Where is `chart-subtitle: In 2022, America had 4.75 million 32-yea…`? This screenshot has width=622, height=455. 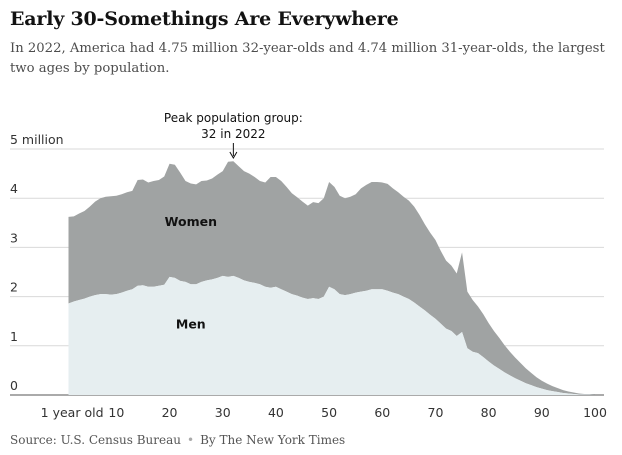
chart-subtitle: In 2022, America had 4.75 million 32-yea… is located at coordinates (307, 58).